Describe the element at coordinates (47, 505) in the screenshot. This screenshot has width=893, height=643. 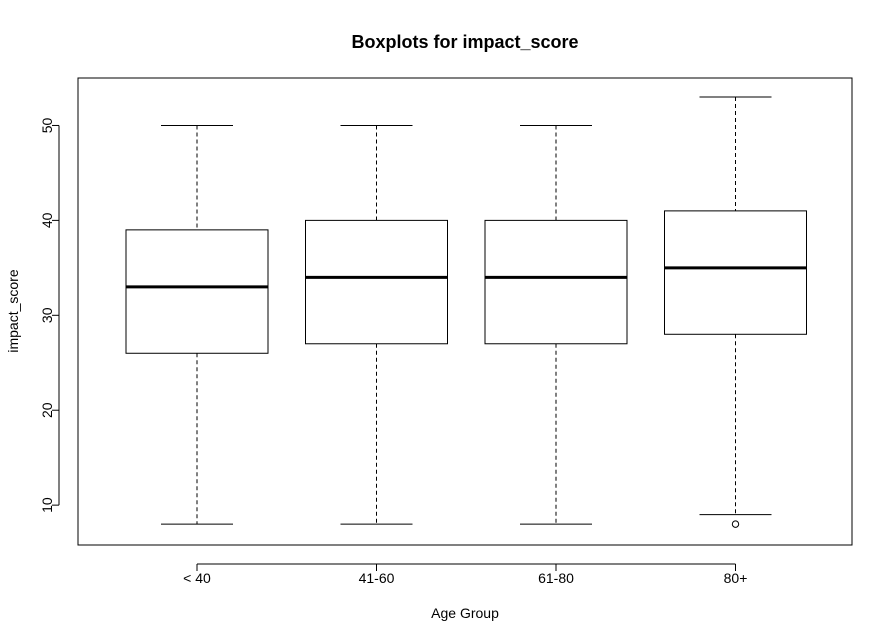
I see `y-tick-label: 10` at that location.